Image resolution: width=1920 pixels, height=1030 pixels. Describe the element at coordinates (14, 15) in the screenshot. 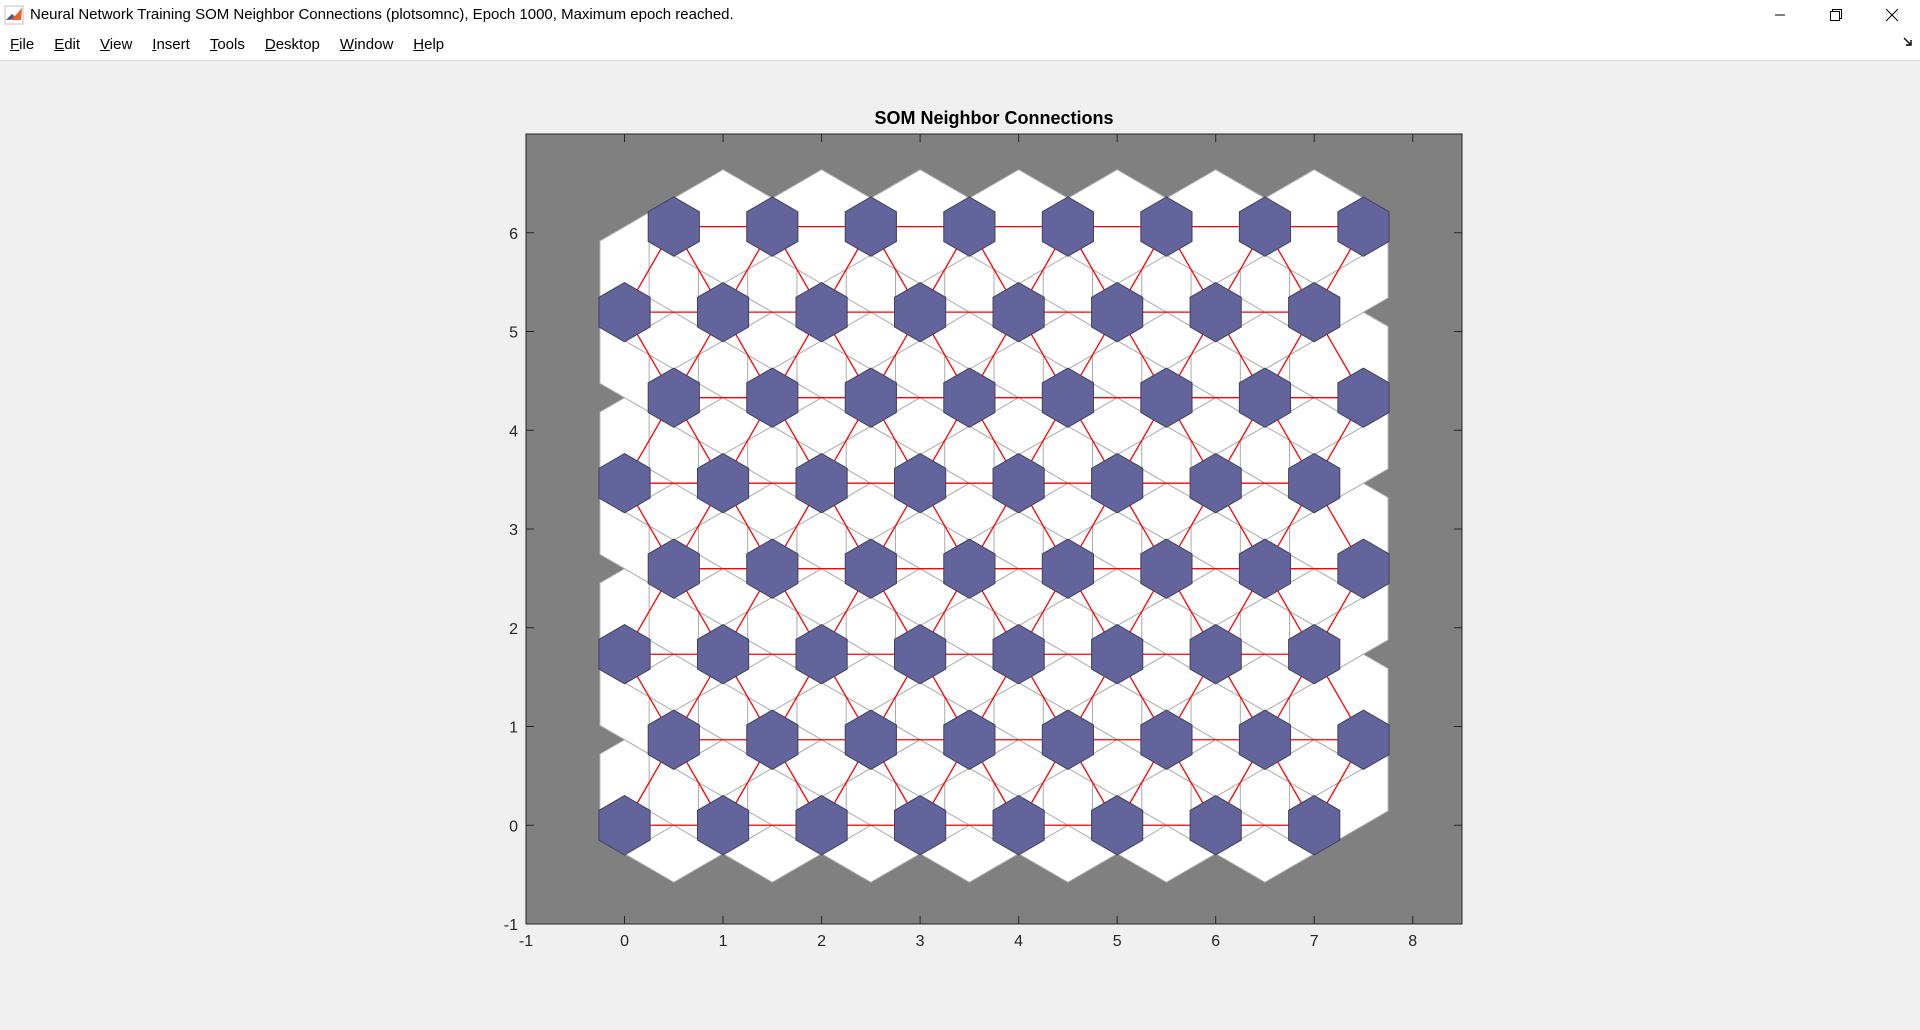

I see `matlab-icon` at that location.